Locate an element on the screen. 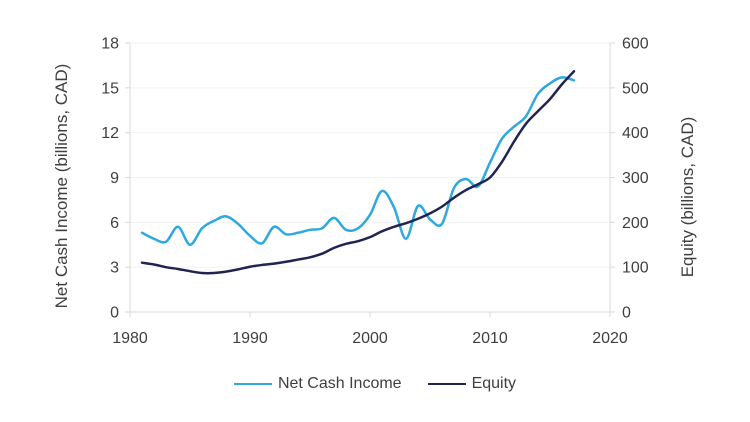 The width and height of the screenshot is (750, 422). x-axis-tick-label: 1980 is located at coordinates (130, 338).